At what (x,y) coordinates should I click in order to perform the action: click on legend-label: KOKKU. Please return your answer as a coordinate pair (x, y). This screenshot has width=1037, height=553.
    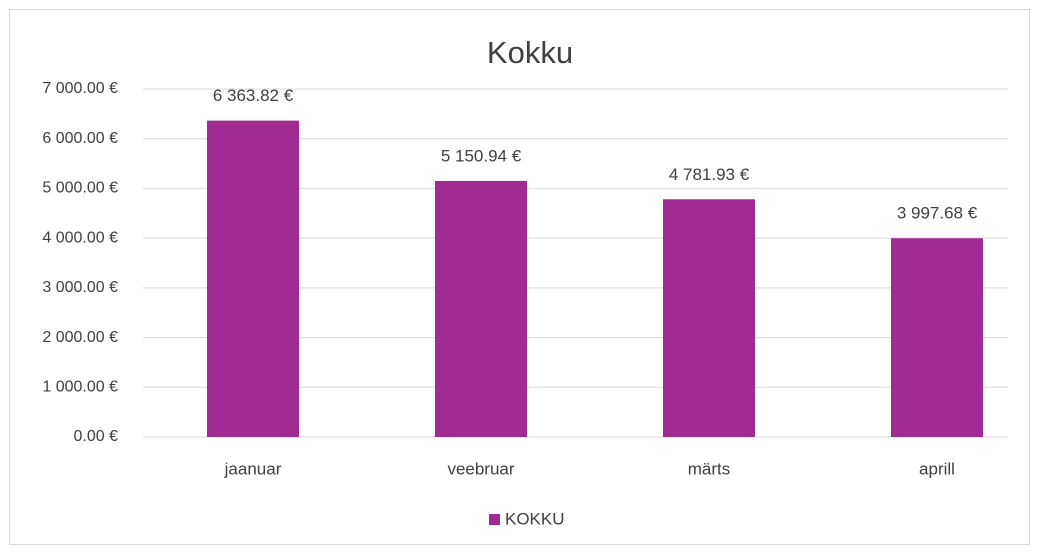
    Looking at the image, I should click on (535, 518).